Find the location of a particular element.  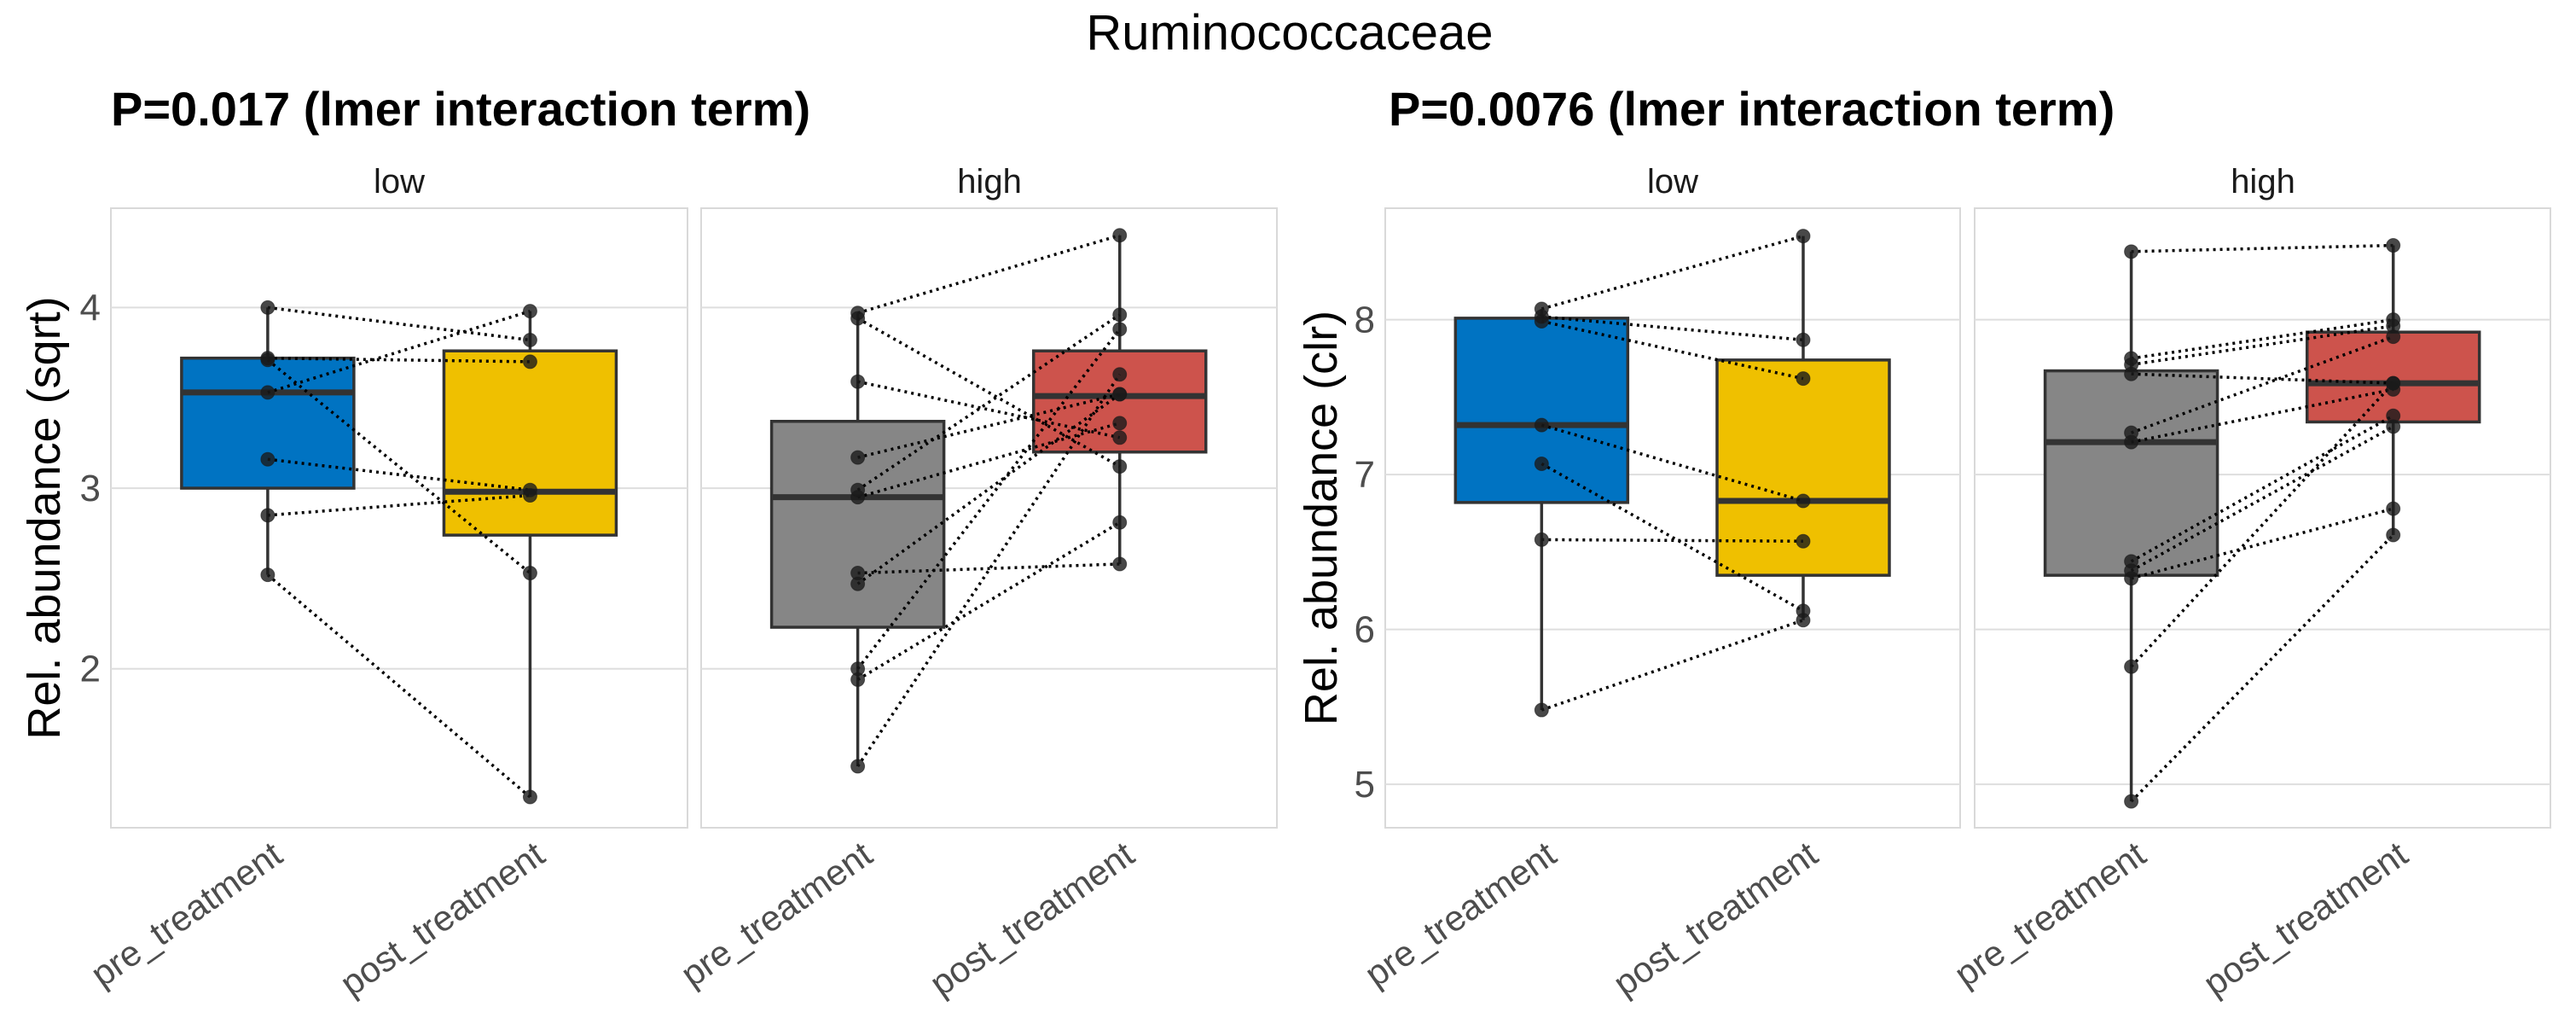

chart-title: Ruminococcaceae is located at coordinates (1289, 33).